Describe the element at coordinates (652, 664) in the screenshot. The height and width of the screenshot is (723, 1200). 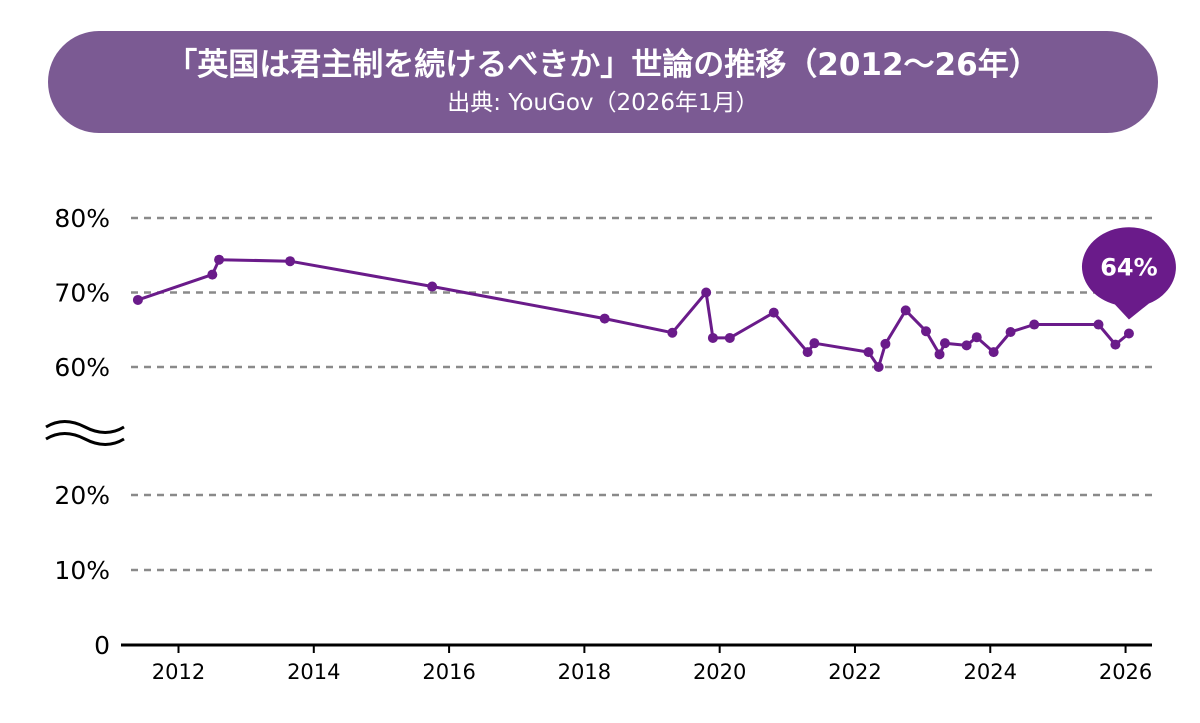
I see `x-axis-tick-labels: 2012 2014 2016 2018 2020 2022 2024 2026` at that location.